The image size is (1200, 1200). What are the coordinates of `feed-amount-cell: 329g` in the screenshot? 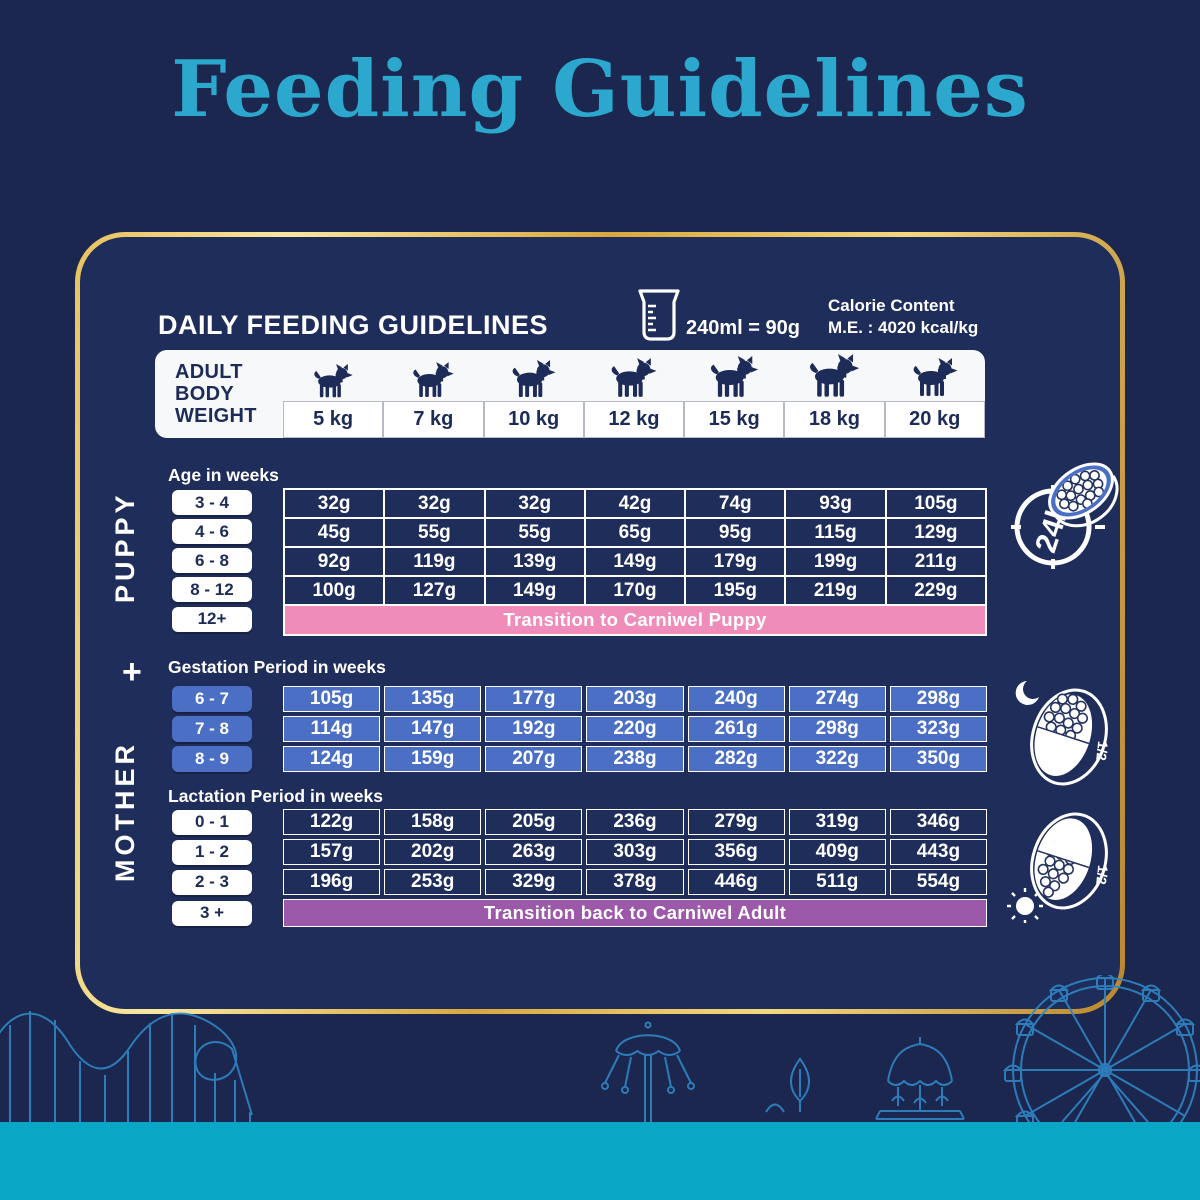 It's located at (534, 882).